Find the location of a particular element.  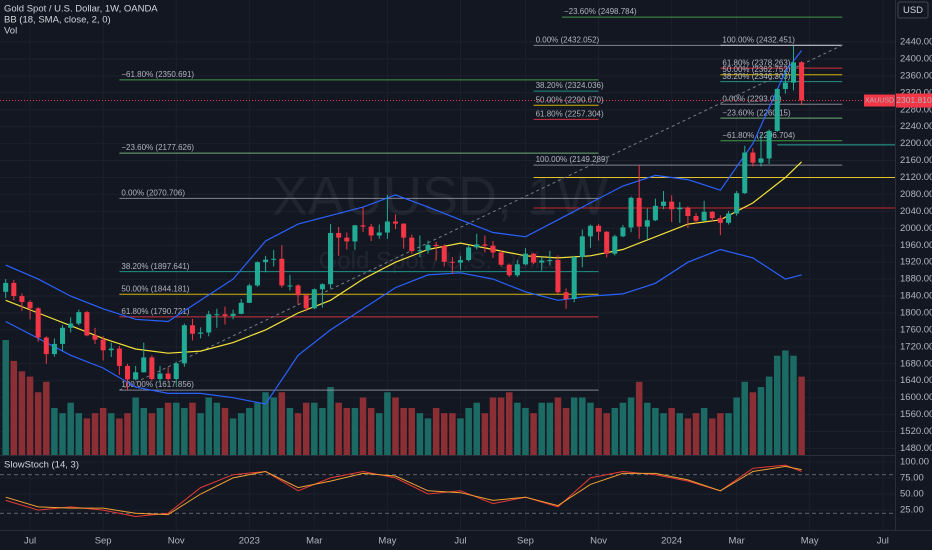

volume-legend: Vol is located at coordinates (10, 31).